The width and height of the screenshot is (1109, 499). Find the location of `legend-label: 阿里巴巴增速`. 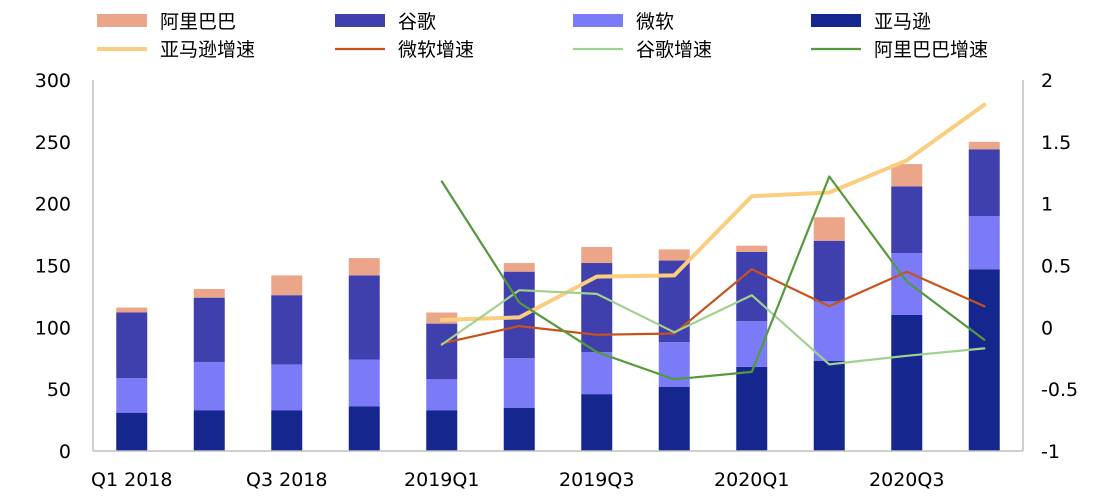

legend-label: 阿里巴巴增速 is located at coordinates (931, 50).